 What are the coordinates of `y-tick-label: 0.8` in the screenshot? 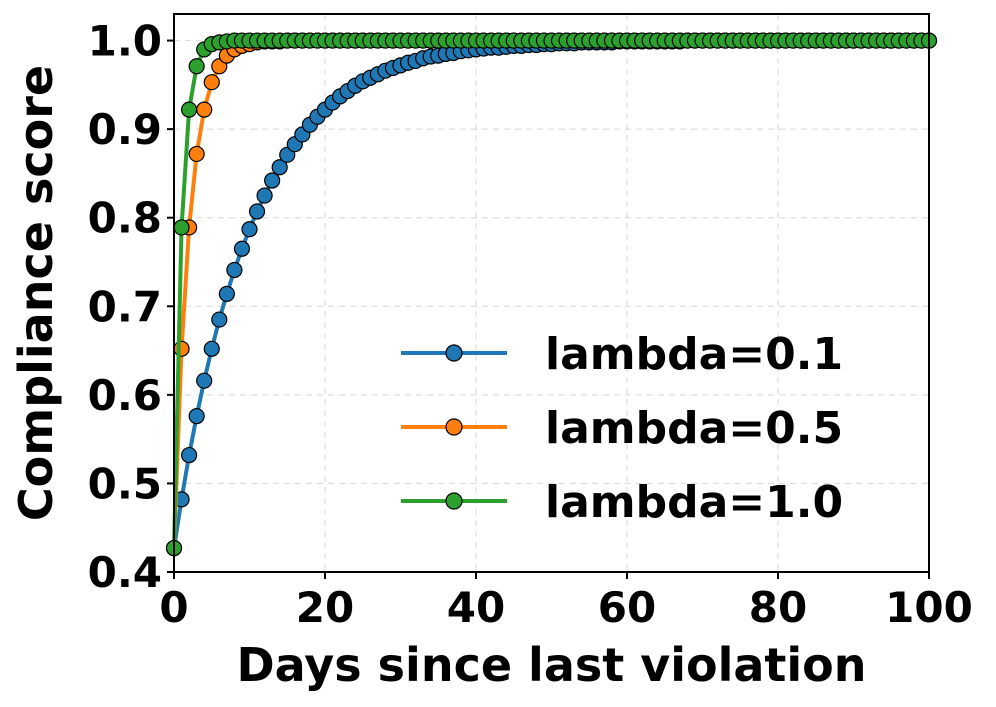 It's located at (125, 218).